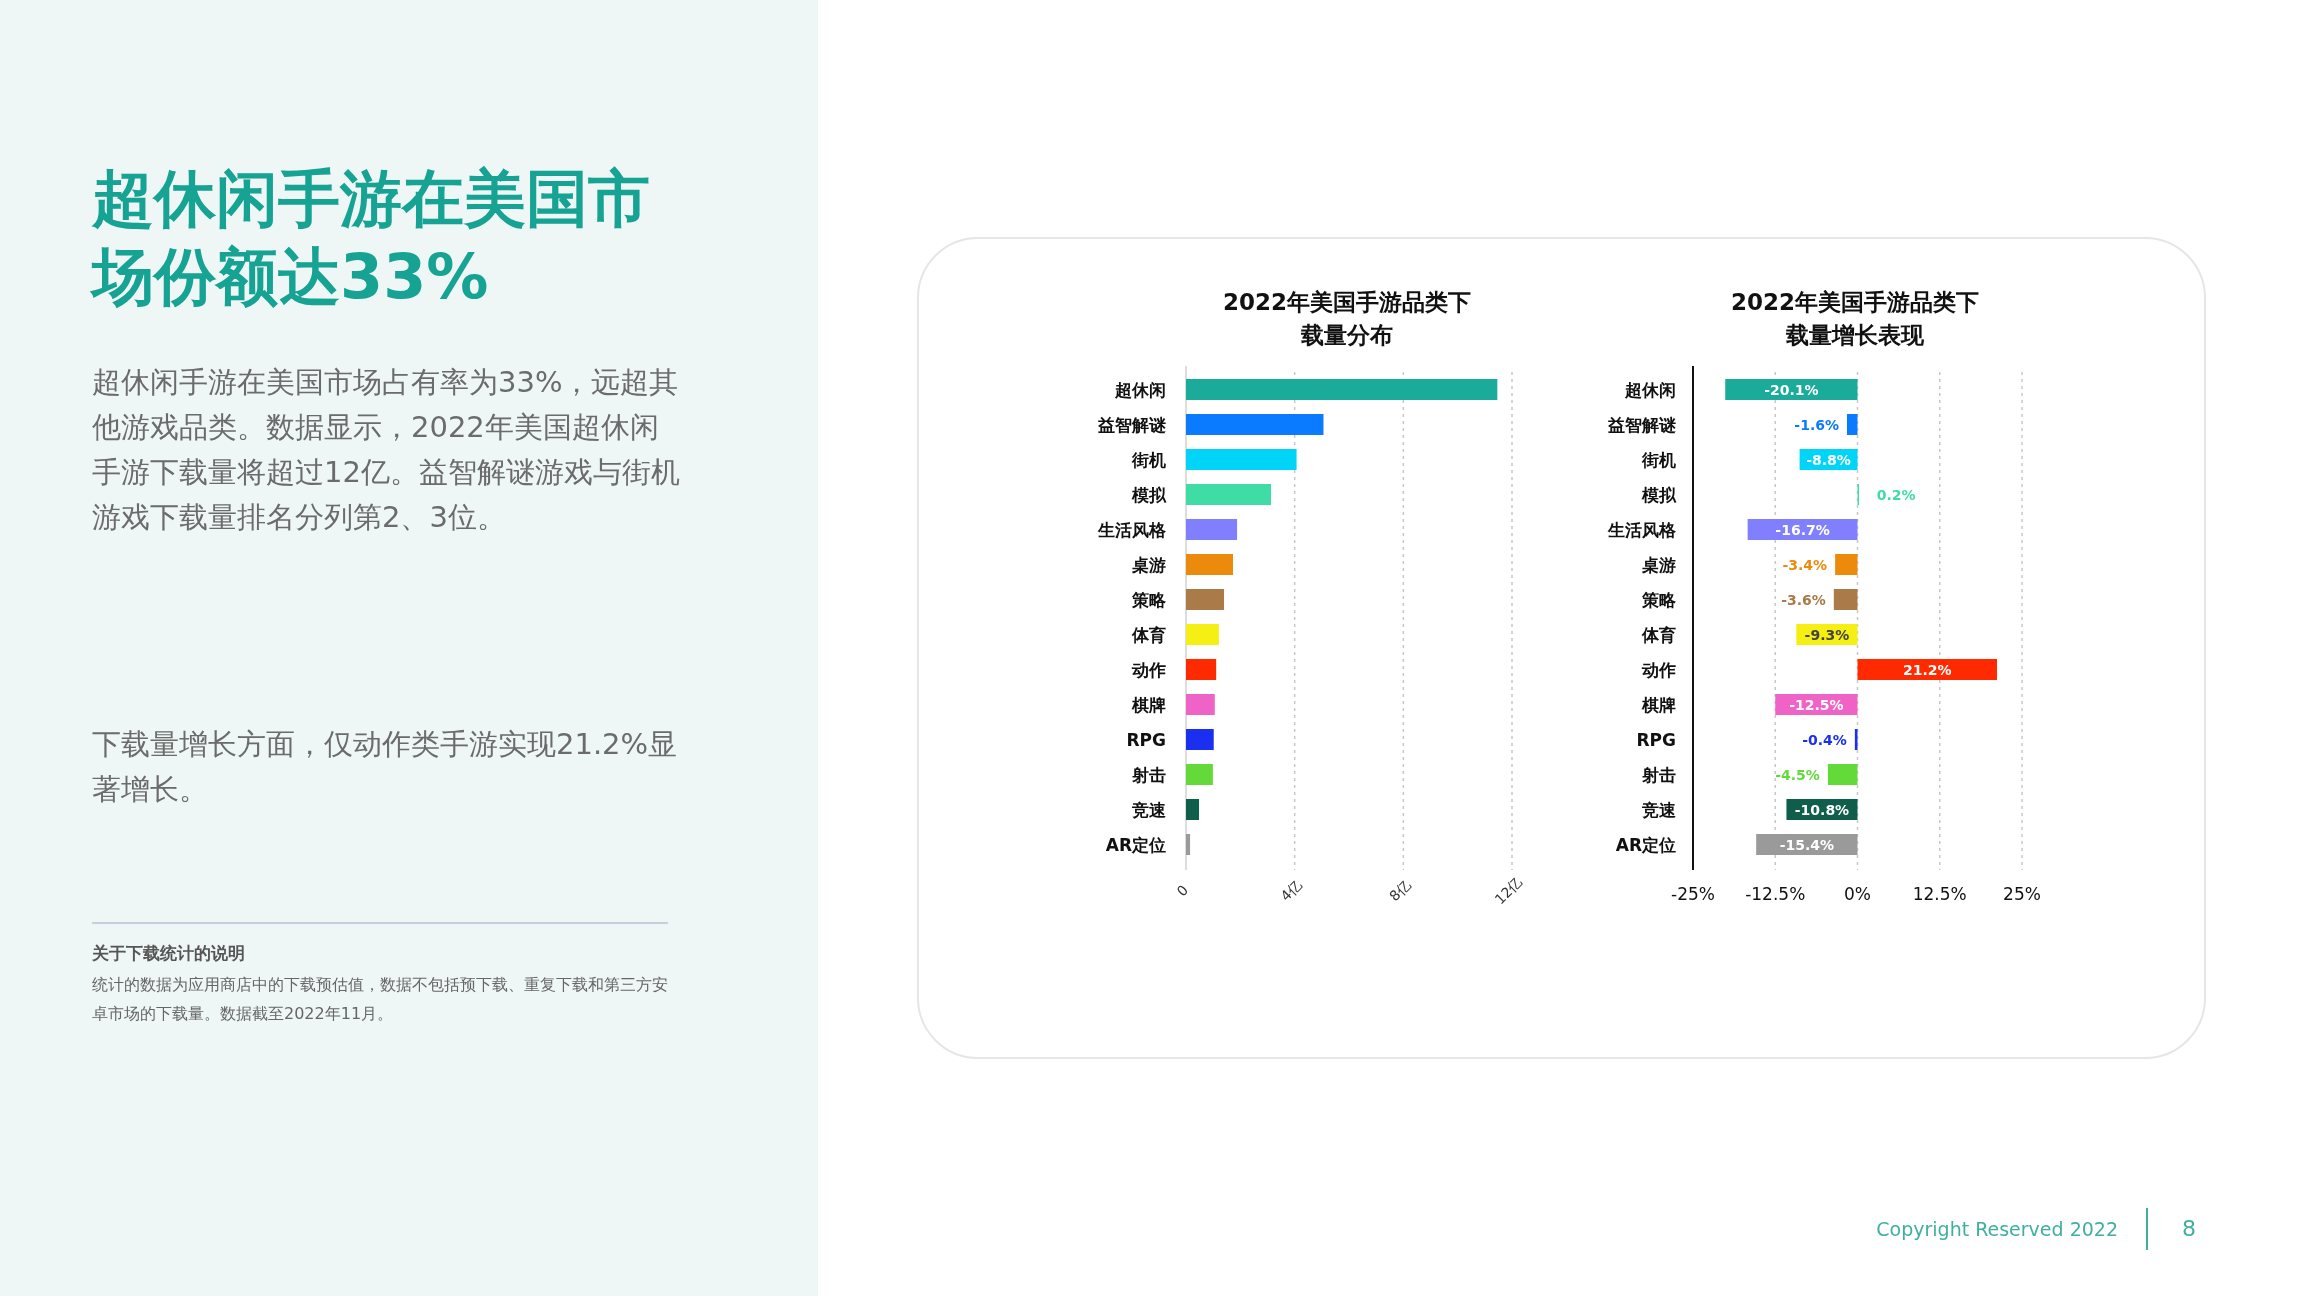 The height and width of the screenshot is (1296, 2304). I want to click on text: 统计的数据为应用商店中的下载预估值，数据不包括预下载、重复下载和第三方安卓市场的下载量。数据截至2022年11月。, so click(380, 999).